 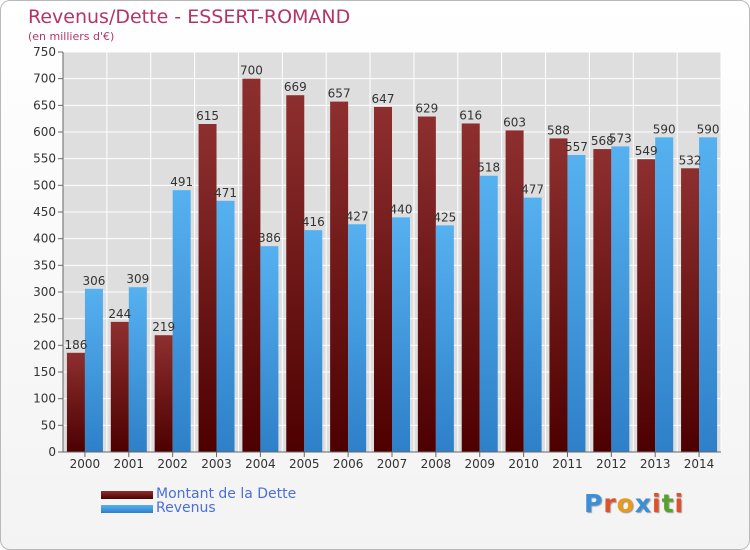 What do you see at coordinates (163, 327) in the screenshot?
I see `data-label-debt: 219` at bounding box center [163, 327].